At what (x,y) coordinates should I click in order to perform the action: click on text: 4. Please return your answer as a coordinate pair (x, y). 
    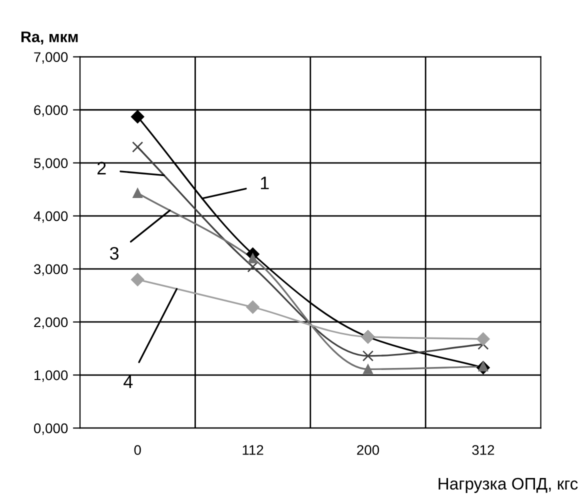
    Looking at the image, I should click on (128, 382).